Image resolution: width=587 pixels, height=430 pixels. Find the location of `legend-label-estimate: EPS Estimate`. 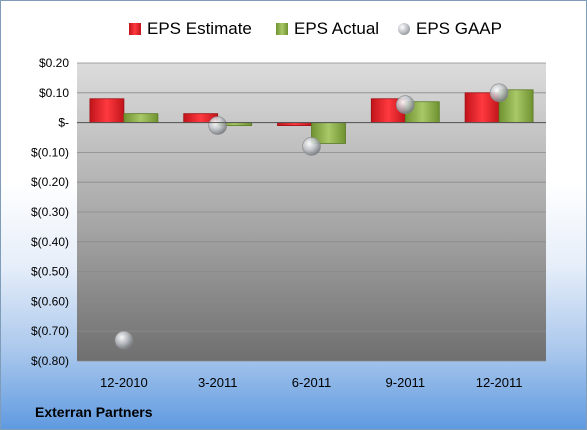

legend-label-estimate: EPS Estimate is located at coordinates (199, 28).